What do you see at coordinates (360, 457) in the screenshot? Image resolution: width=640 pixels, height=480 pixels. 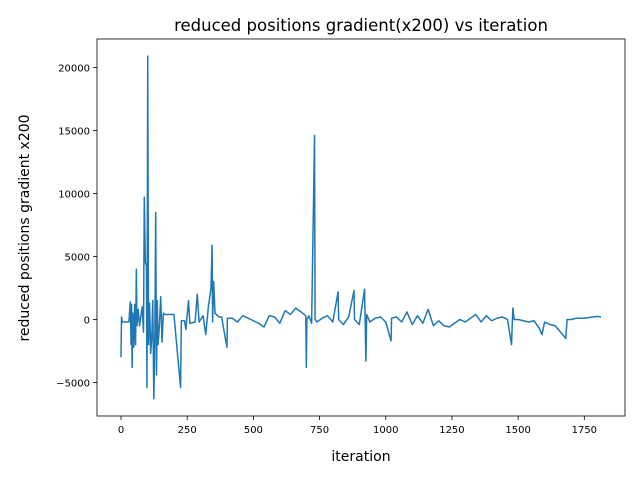 I see `x-axis-label: iteration` at bounding box center [360, 457].